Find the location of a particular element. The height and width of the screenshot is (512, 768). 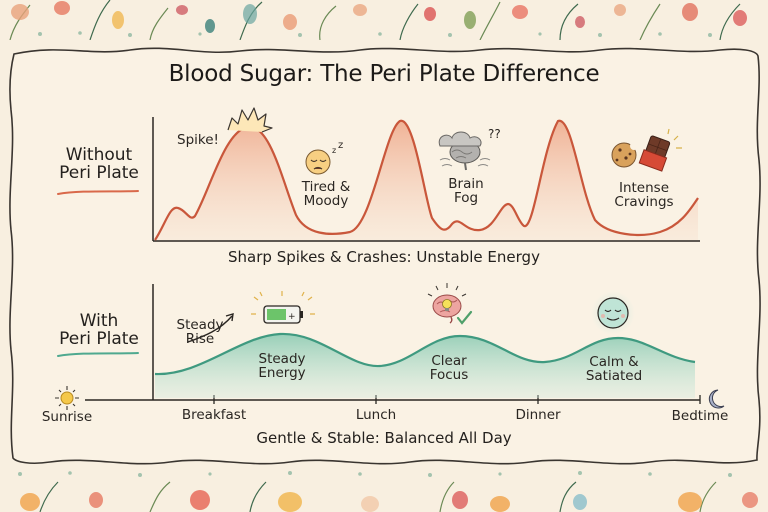

annotation-focus-line1: Clear is located at coordinates (449, 361).